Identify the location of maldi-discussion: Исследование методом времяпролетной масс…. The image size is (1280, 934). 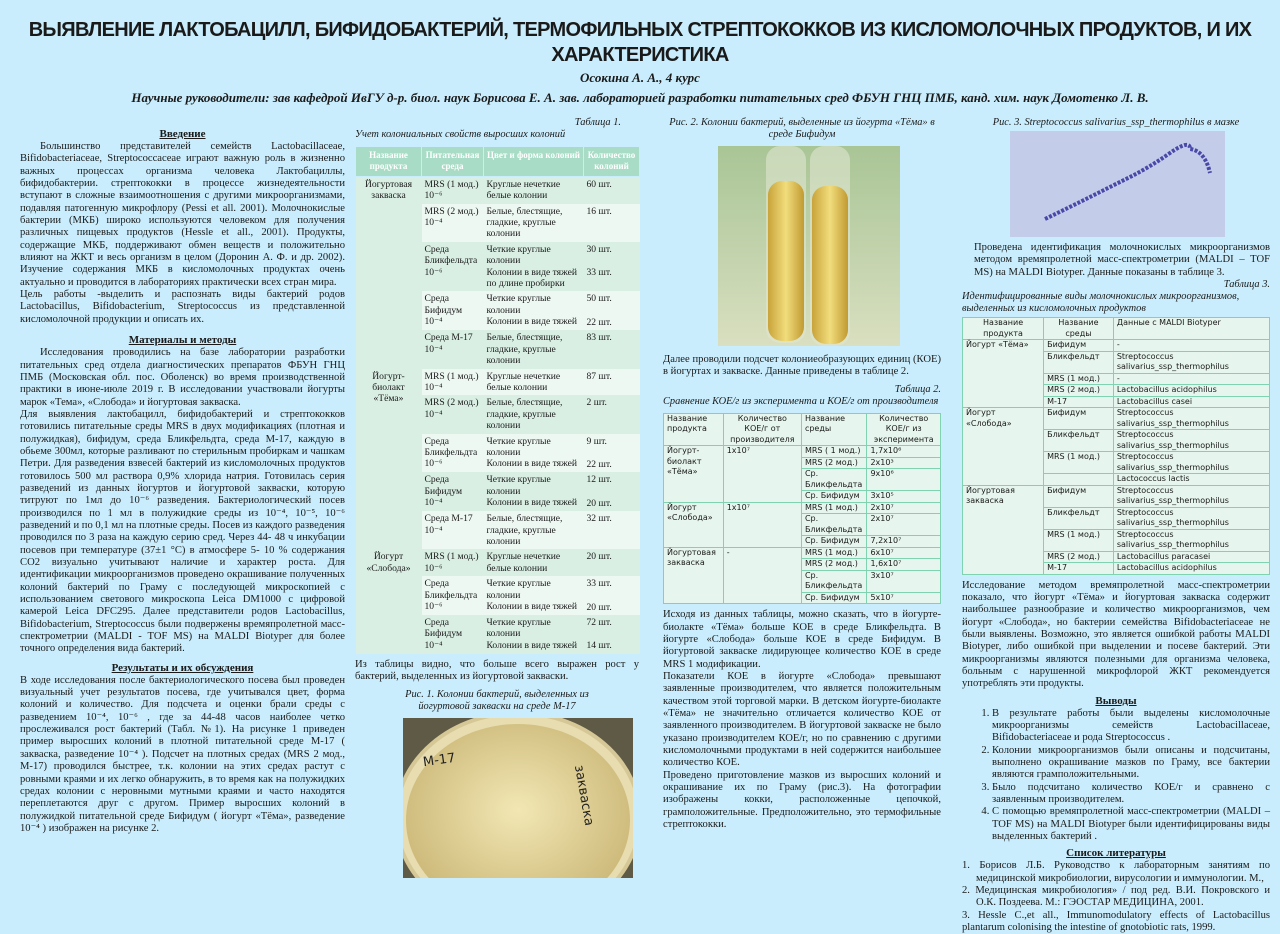
(1116, 634).